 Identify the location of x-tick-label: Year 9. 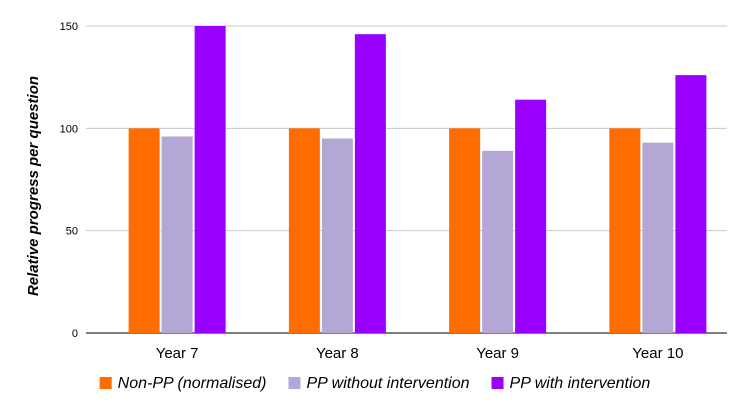
(497, 353).